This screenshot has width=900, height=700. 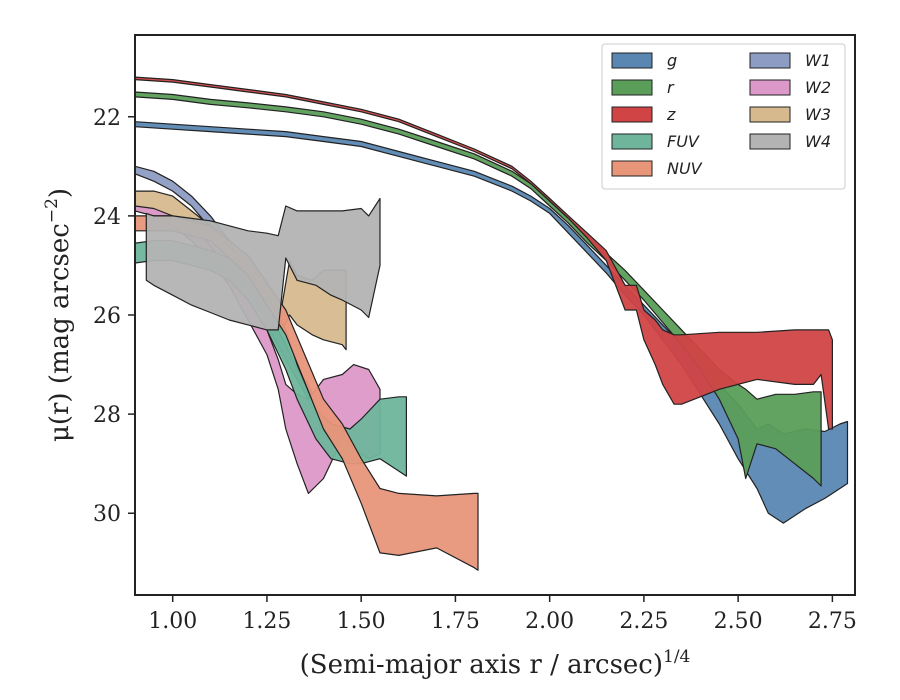 What do you see at coordinates (632, 168) in the screenshot?
I see `legend-swatch-nuv` at bounding box center [632, 168].